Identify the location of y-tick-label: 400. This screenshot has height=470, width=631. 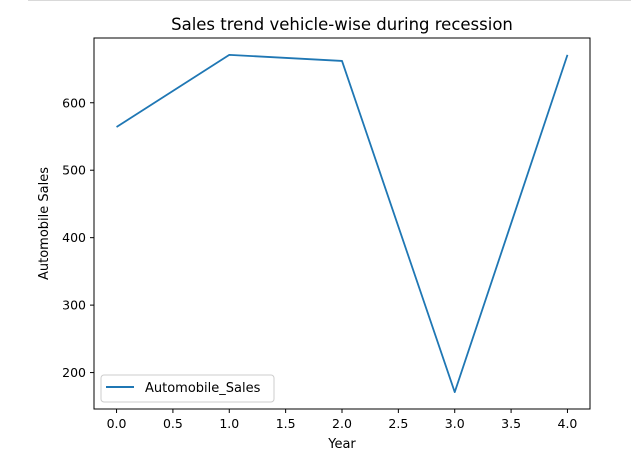
(74, 237).